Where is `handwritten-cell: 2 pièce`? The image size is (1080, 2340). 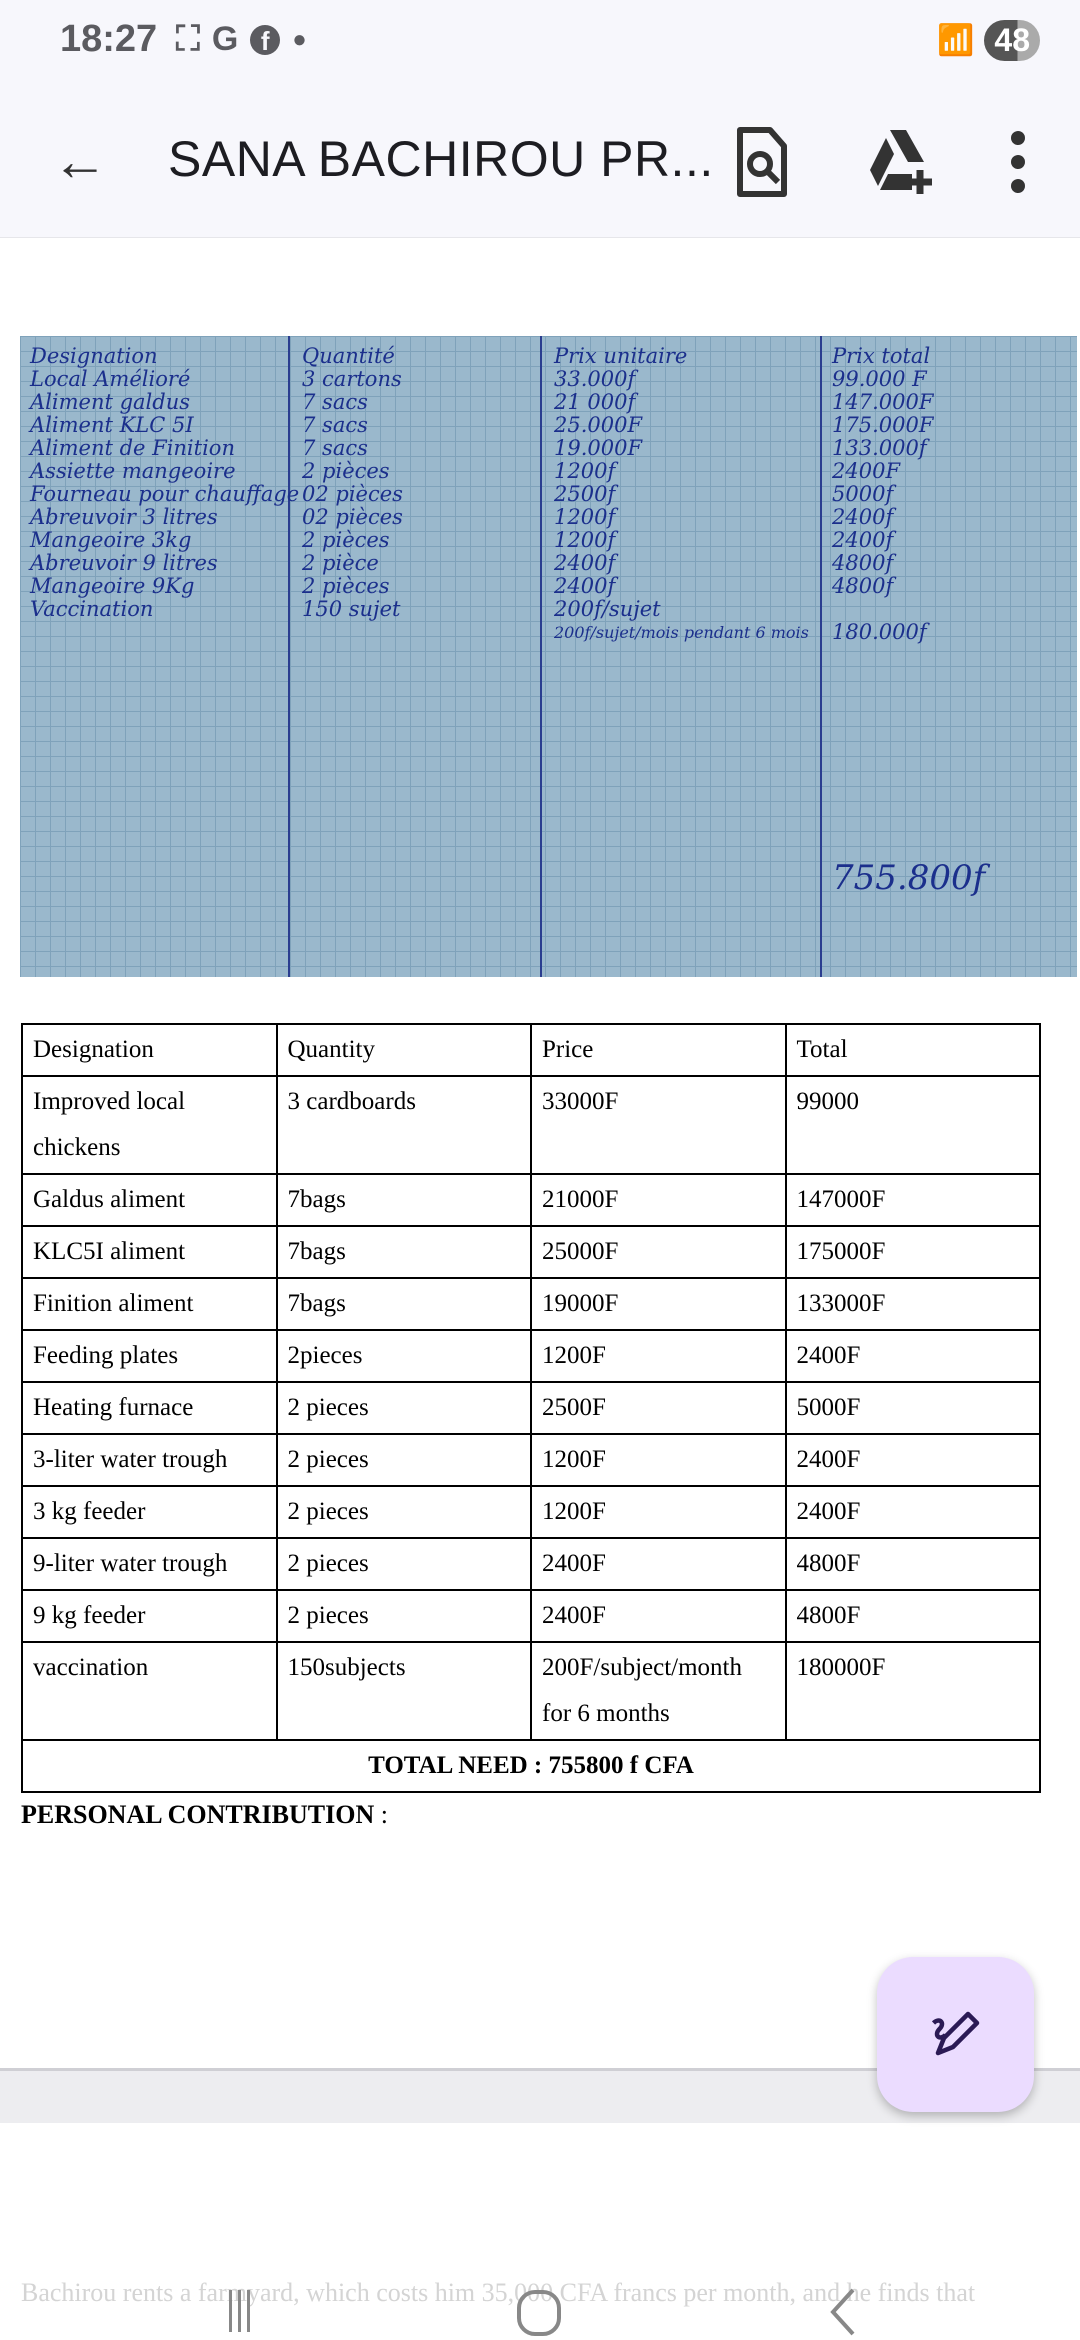 handwritten-cell: 2 pièce is located at coordinates (340, 563).